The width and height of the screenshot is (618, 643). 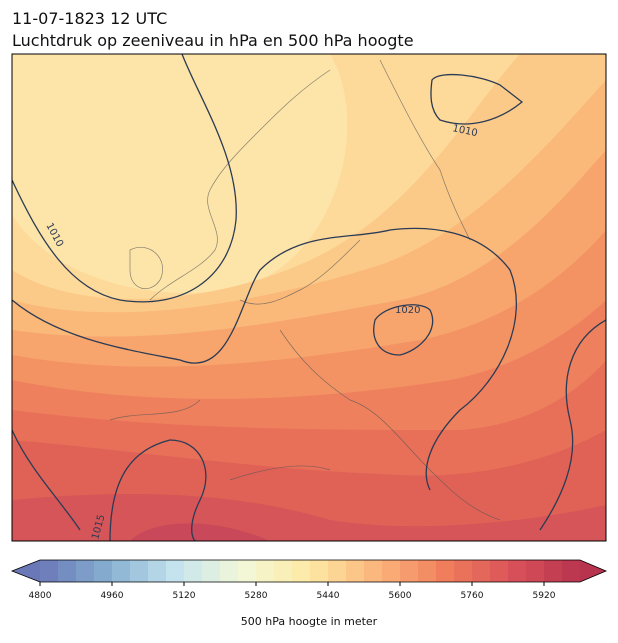 I want to click on colorbar-tick-label: 5120, so click(x=184, y=596).